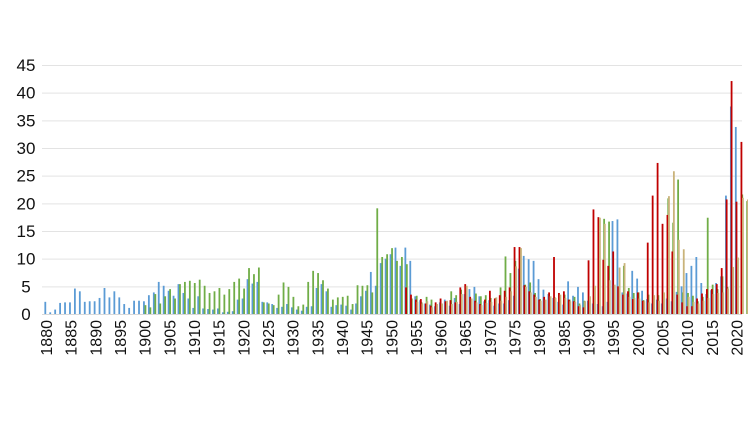 This screenshot has height=421, width=748. What do you see at coordinates (170, 338) in the screenshot?
I see `x-tick-label: 1905` at bounding box center [170, 338].